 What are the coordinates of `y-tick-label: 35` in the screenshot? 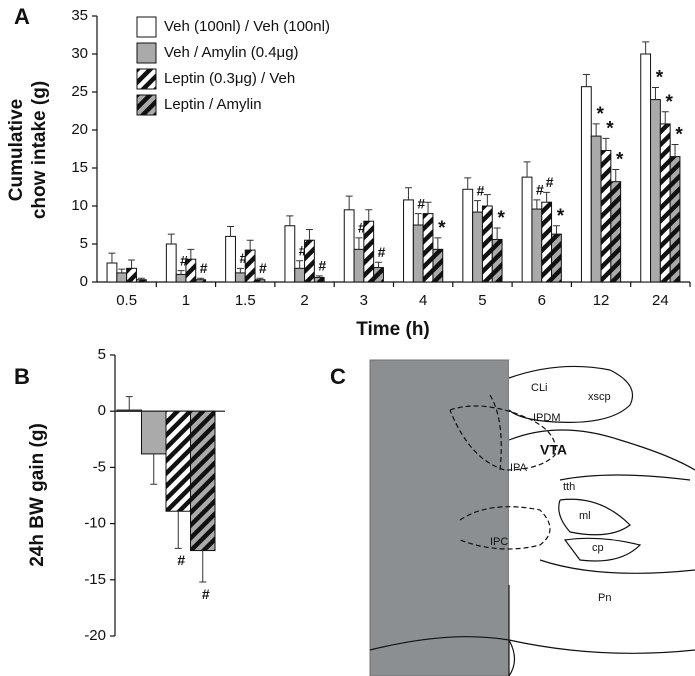 It's located at (79, 15).